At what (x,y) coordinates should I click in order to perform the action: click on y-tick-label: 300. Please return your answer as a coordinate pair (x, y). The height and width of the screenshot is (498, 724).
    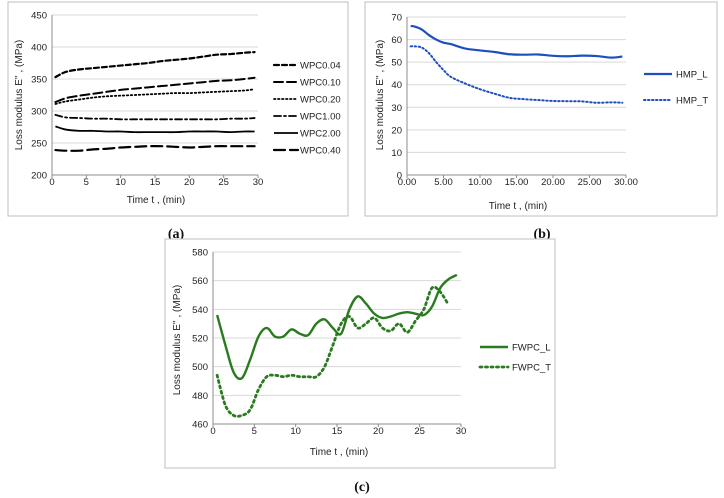
    Looking at the image, I should click on (39, 112).